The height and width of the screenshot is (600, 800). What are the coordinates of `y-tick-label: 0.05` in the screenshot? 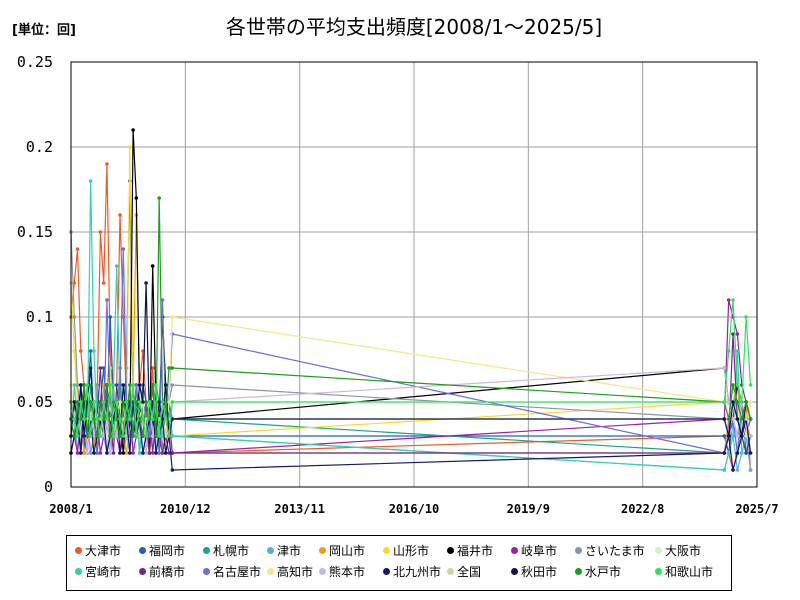 It's located at (35, 402).